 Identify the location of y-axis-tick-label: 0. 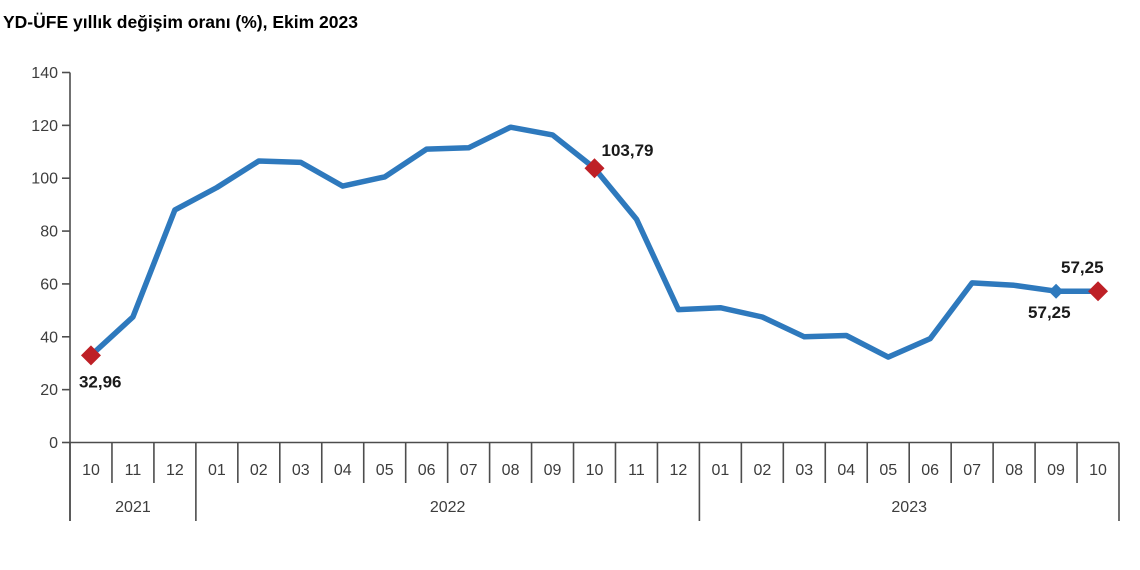
(53, 443).